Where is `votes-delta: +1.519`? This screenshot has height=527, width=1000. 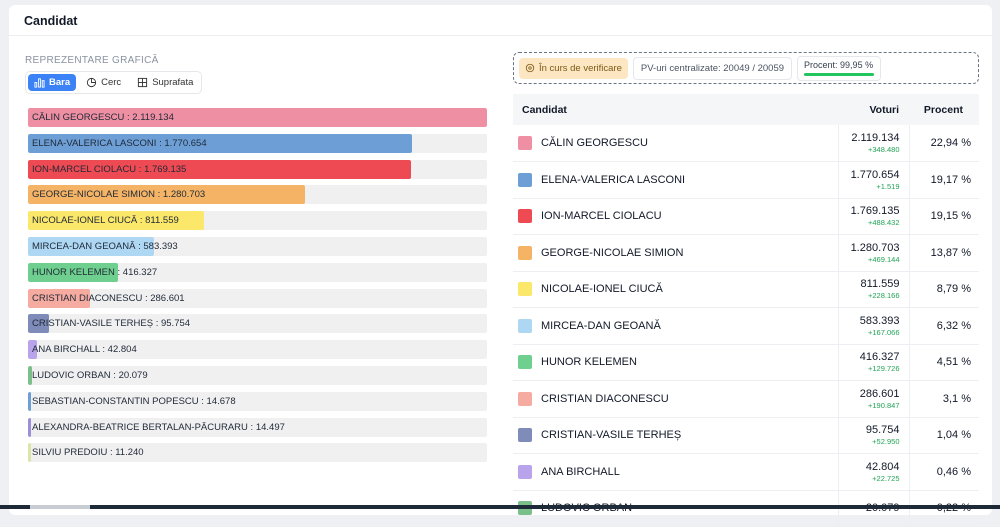
votes-delta: +1.519 is located at coordinates (888, 186).